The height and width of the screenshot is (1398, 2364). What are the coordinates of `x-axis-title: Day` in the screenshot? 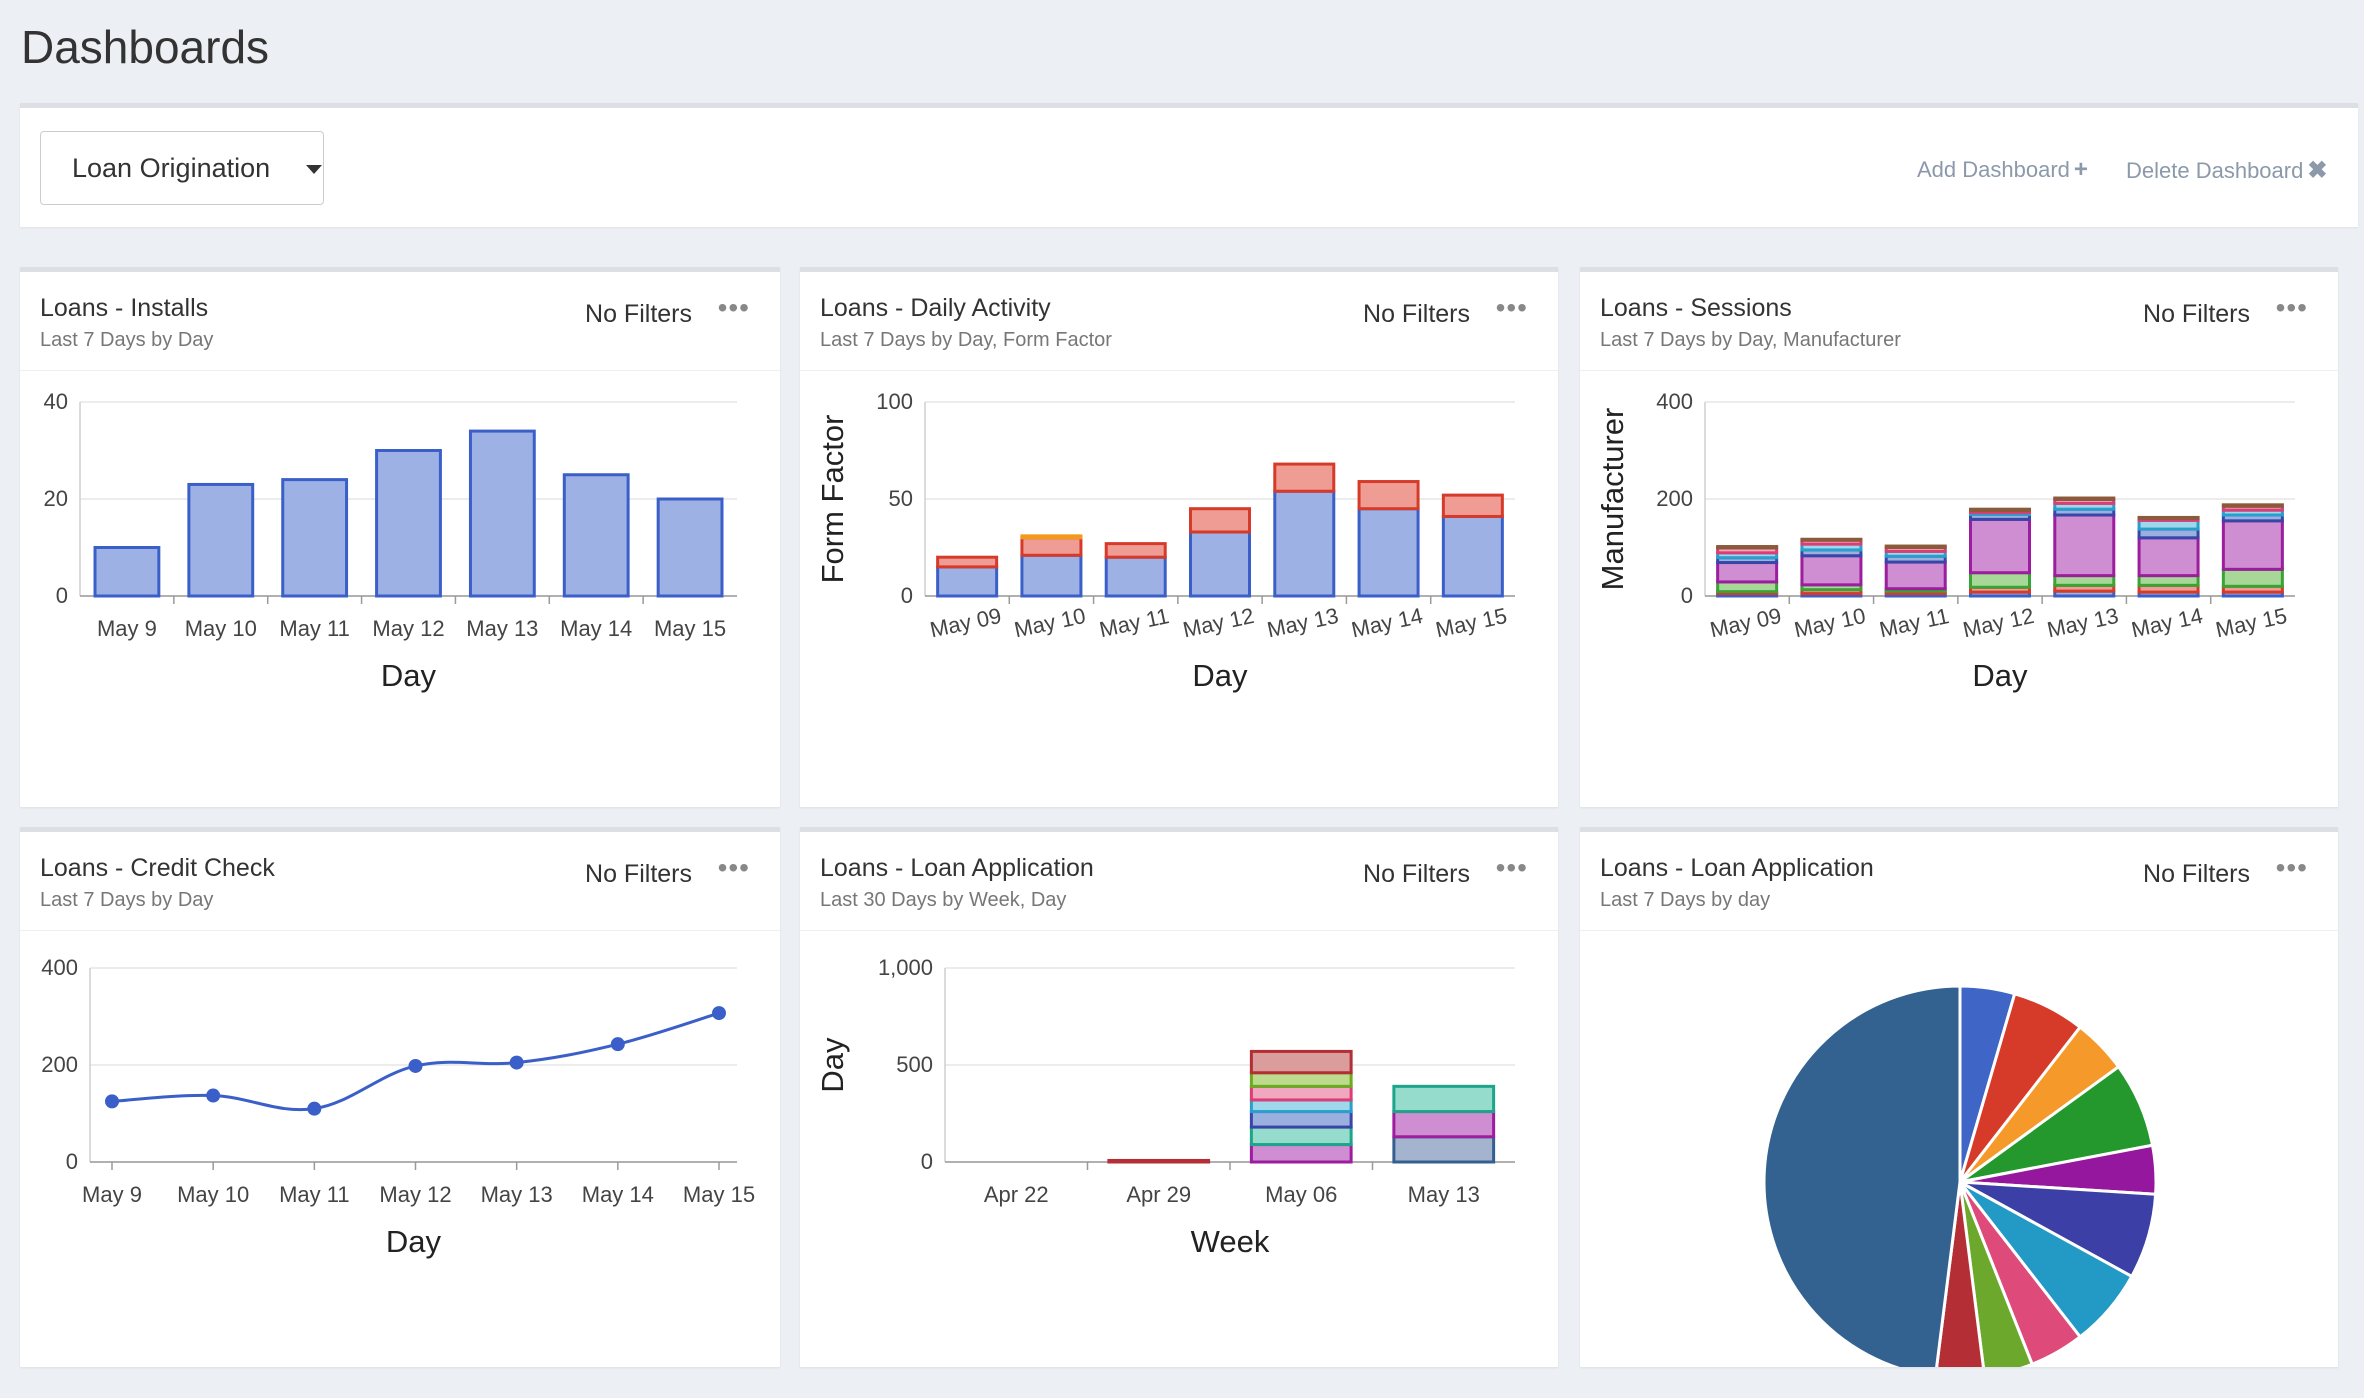 It's located at (414, 1241).